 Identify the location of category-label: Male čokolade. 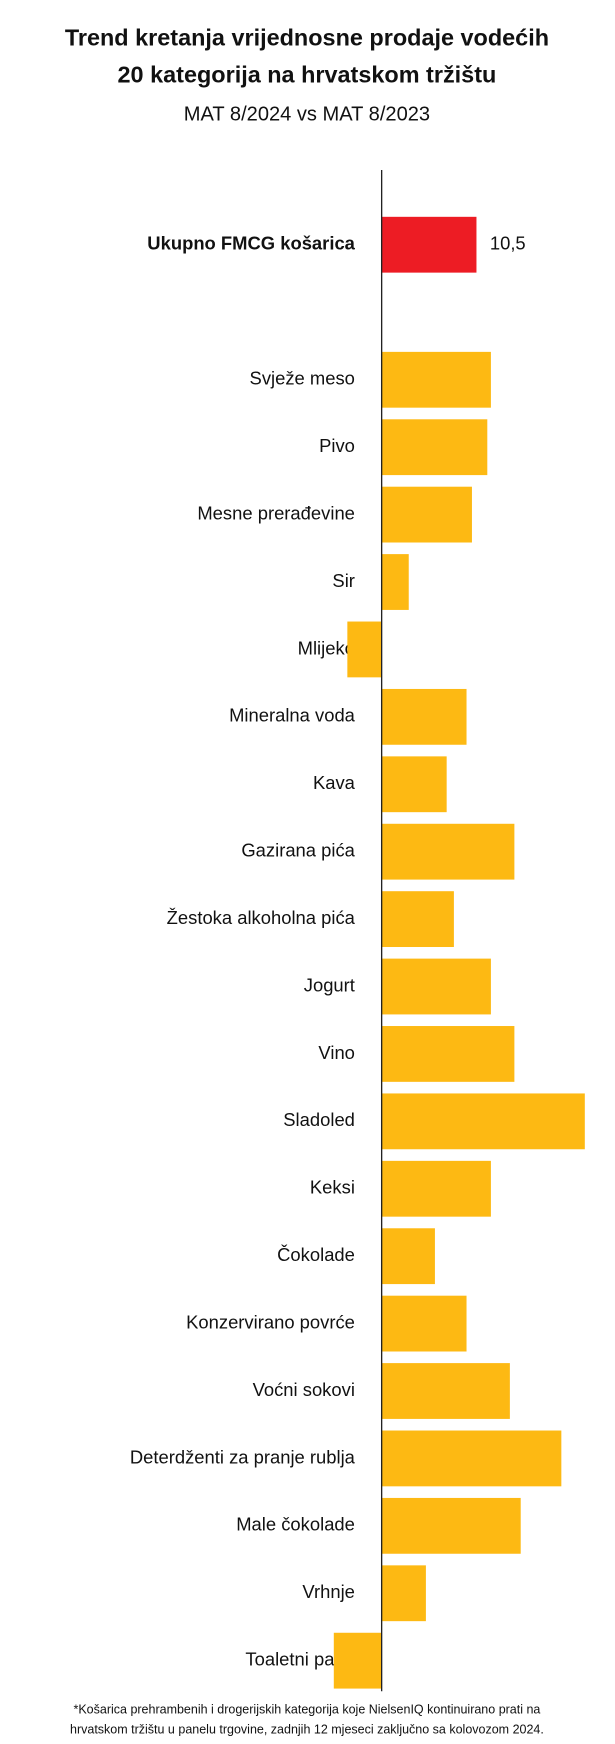
(295, 1524).